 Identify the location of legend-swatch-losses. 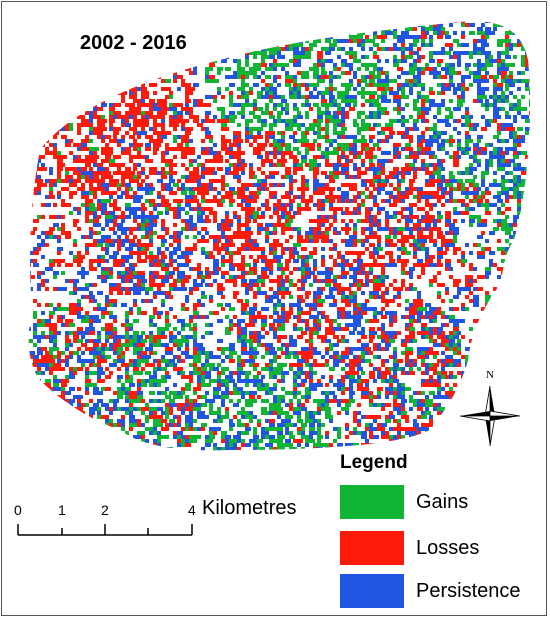
(372, 548).